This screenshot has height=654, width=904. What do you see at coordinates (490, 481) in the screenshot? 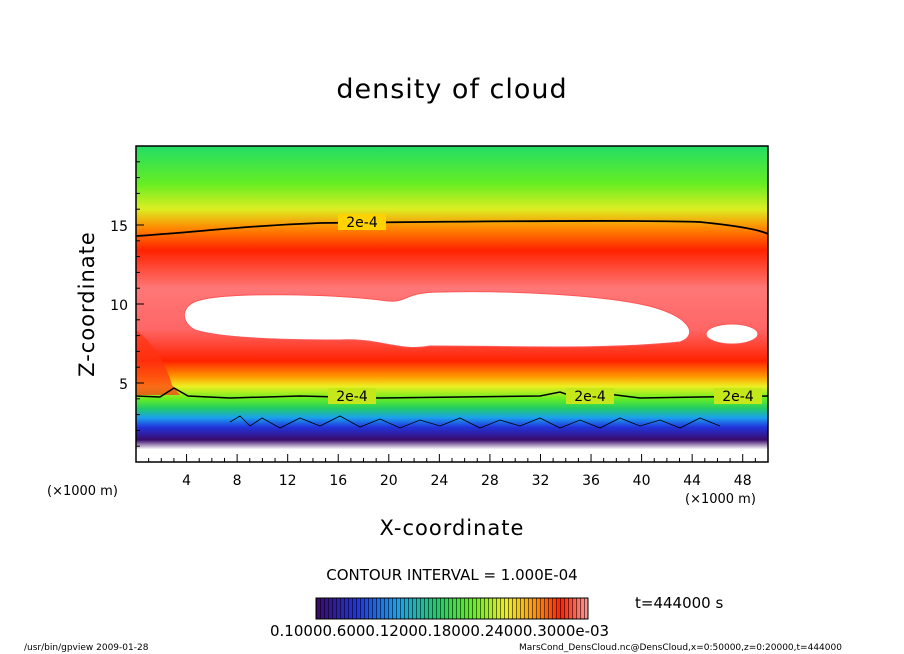
I see `x-tick-label: 28` at bounding box center [490, 481].